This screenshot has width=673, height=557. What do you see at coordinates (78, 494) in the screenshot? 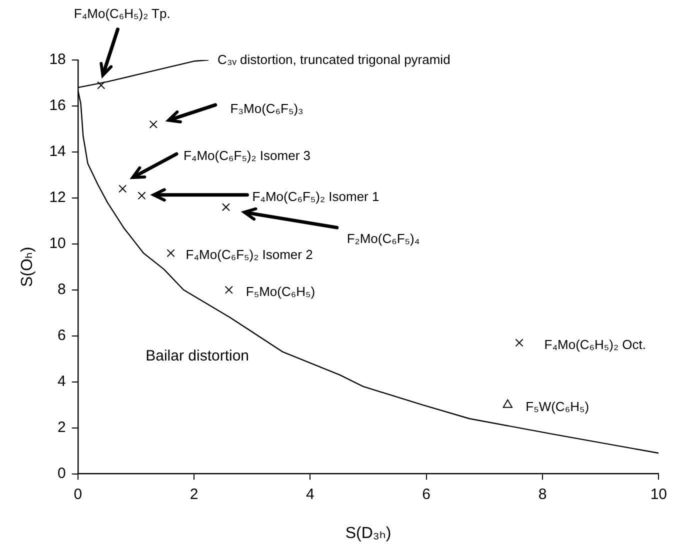
I see `x-tick-label: 0` at bounding box center [78, 494].